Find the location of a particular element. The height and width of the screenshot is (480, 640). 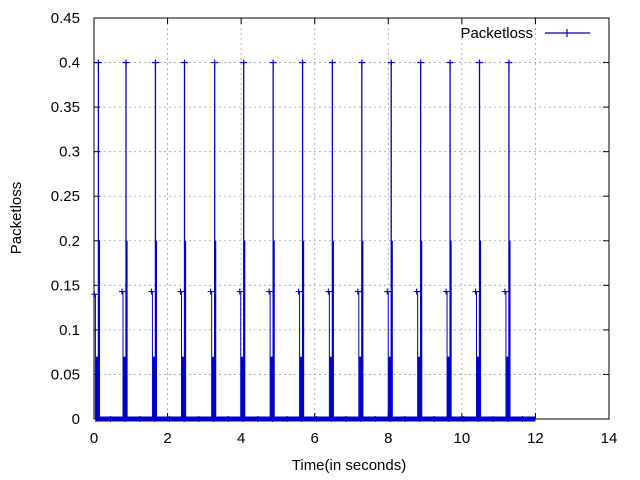

x-axis-title: Time(in seconds) is located at coordinates (349, 465).